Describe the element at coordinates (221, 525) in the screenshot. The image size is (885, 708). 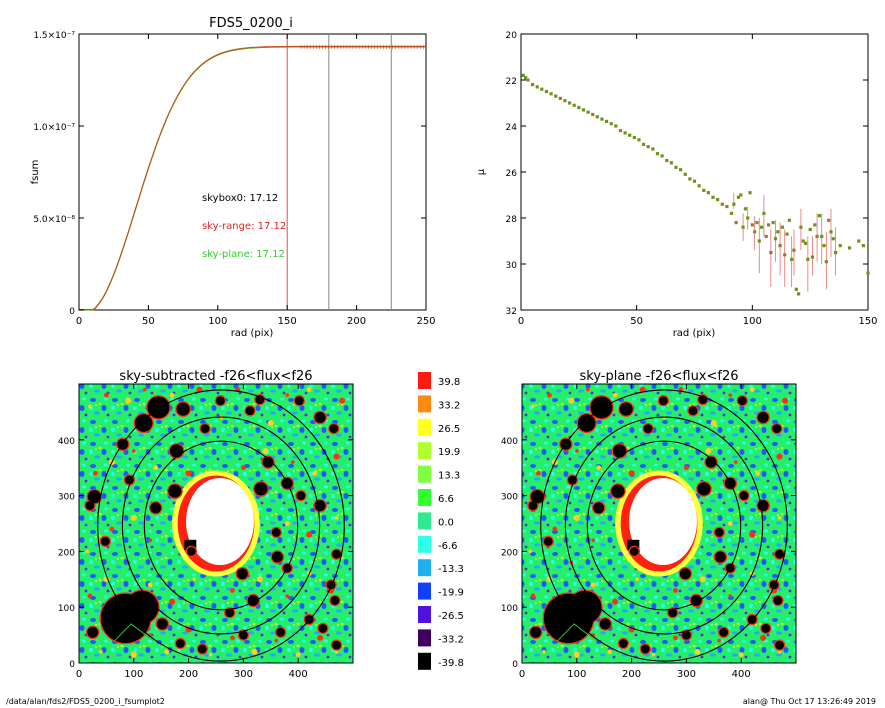
I see `sky-annulus-ellipse` at that location.